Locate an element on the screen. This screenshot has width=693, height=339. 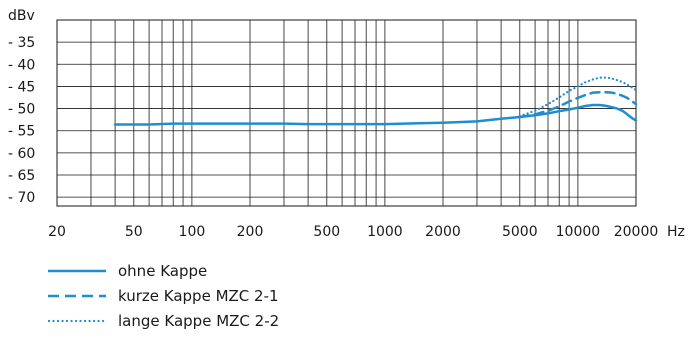
x-tick-label: 20 is located at coordinates (57, 232).